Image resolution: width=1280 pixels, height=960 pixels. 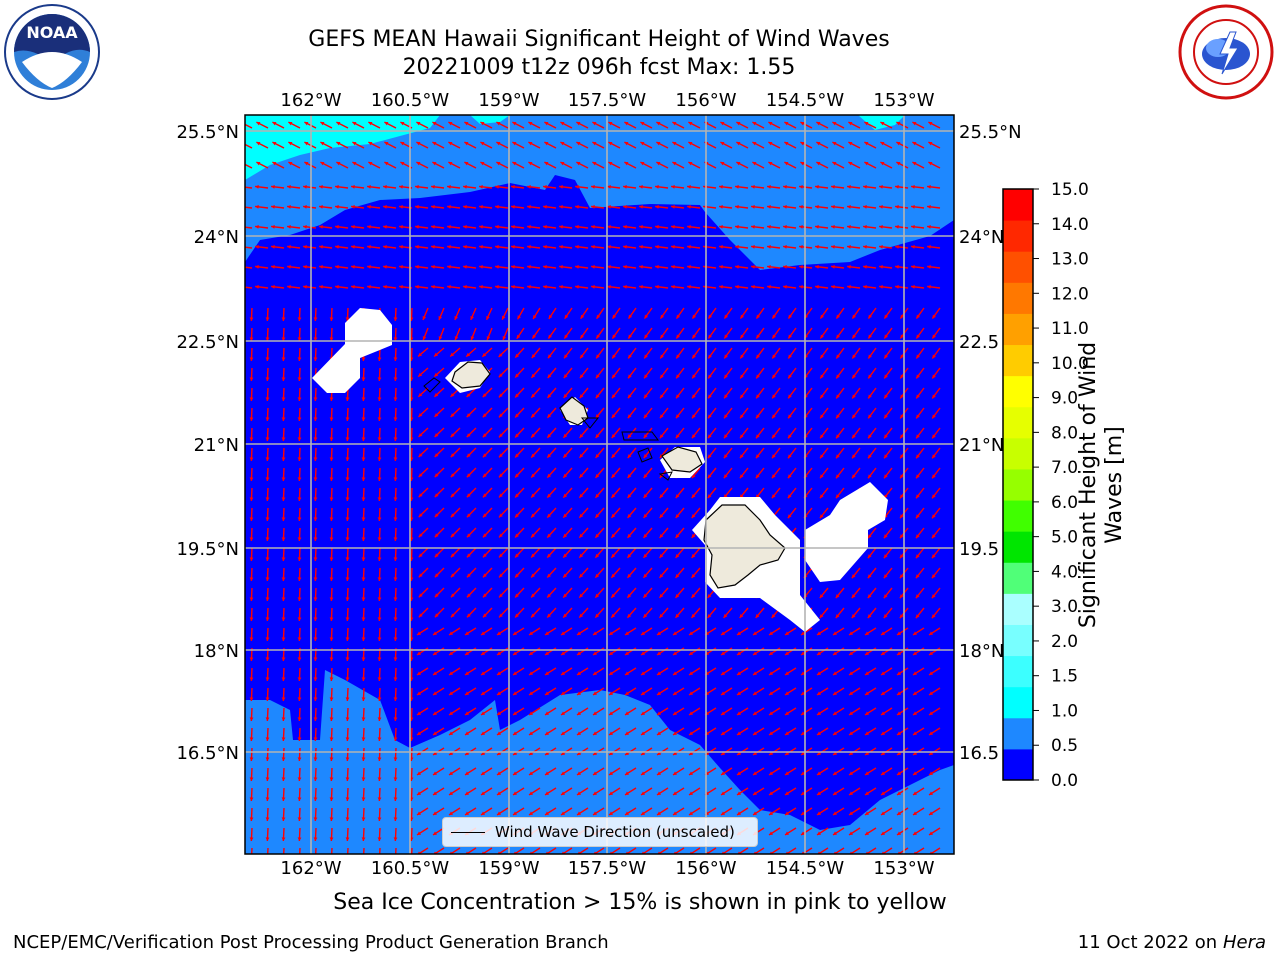 What do you see at coordinates (599, 192) in the screenshot?
I see `ocean-mid-region-north` at bounding box center [599, 192].